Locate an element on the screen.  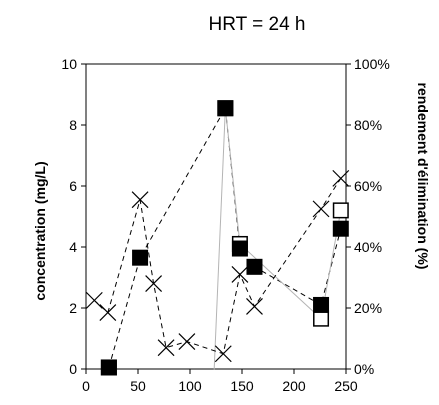
x-tick-label: 250 is located at coordinates (346, 386).